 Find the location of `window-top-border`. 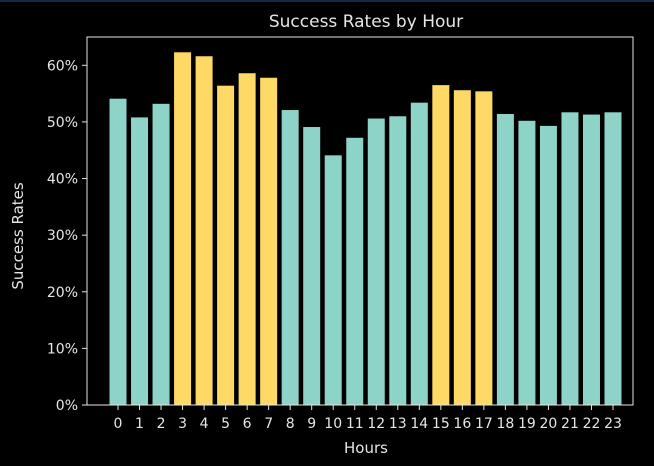

window-top-border is located at coordinates (327, 1).